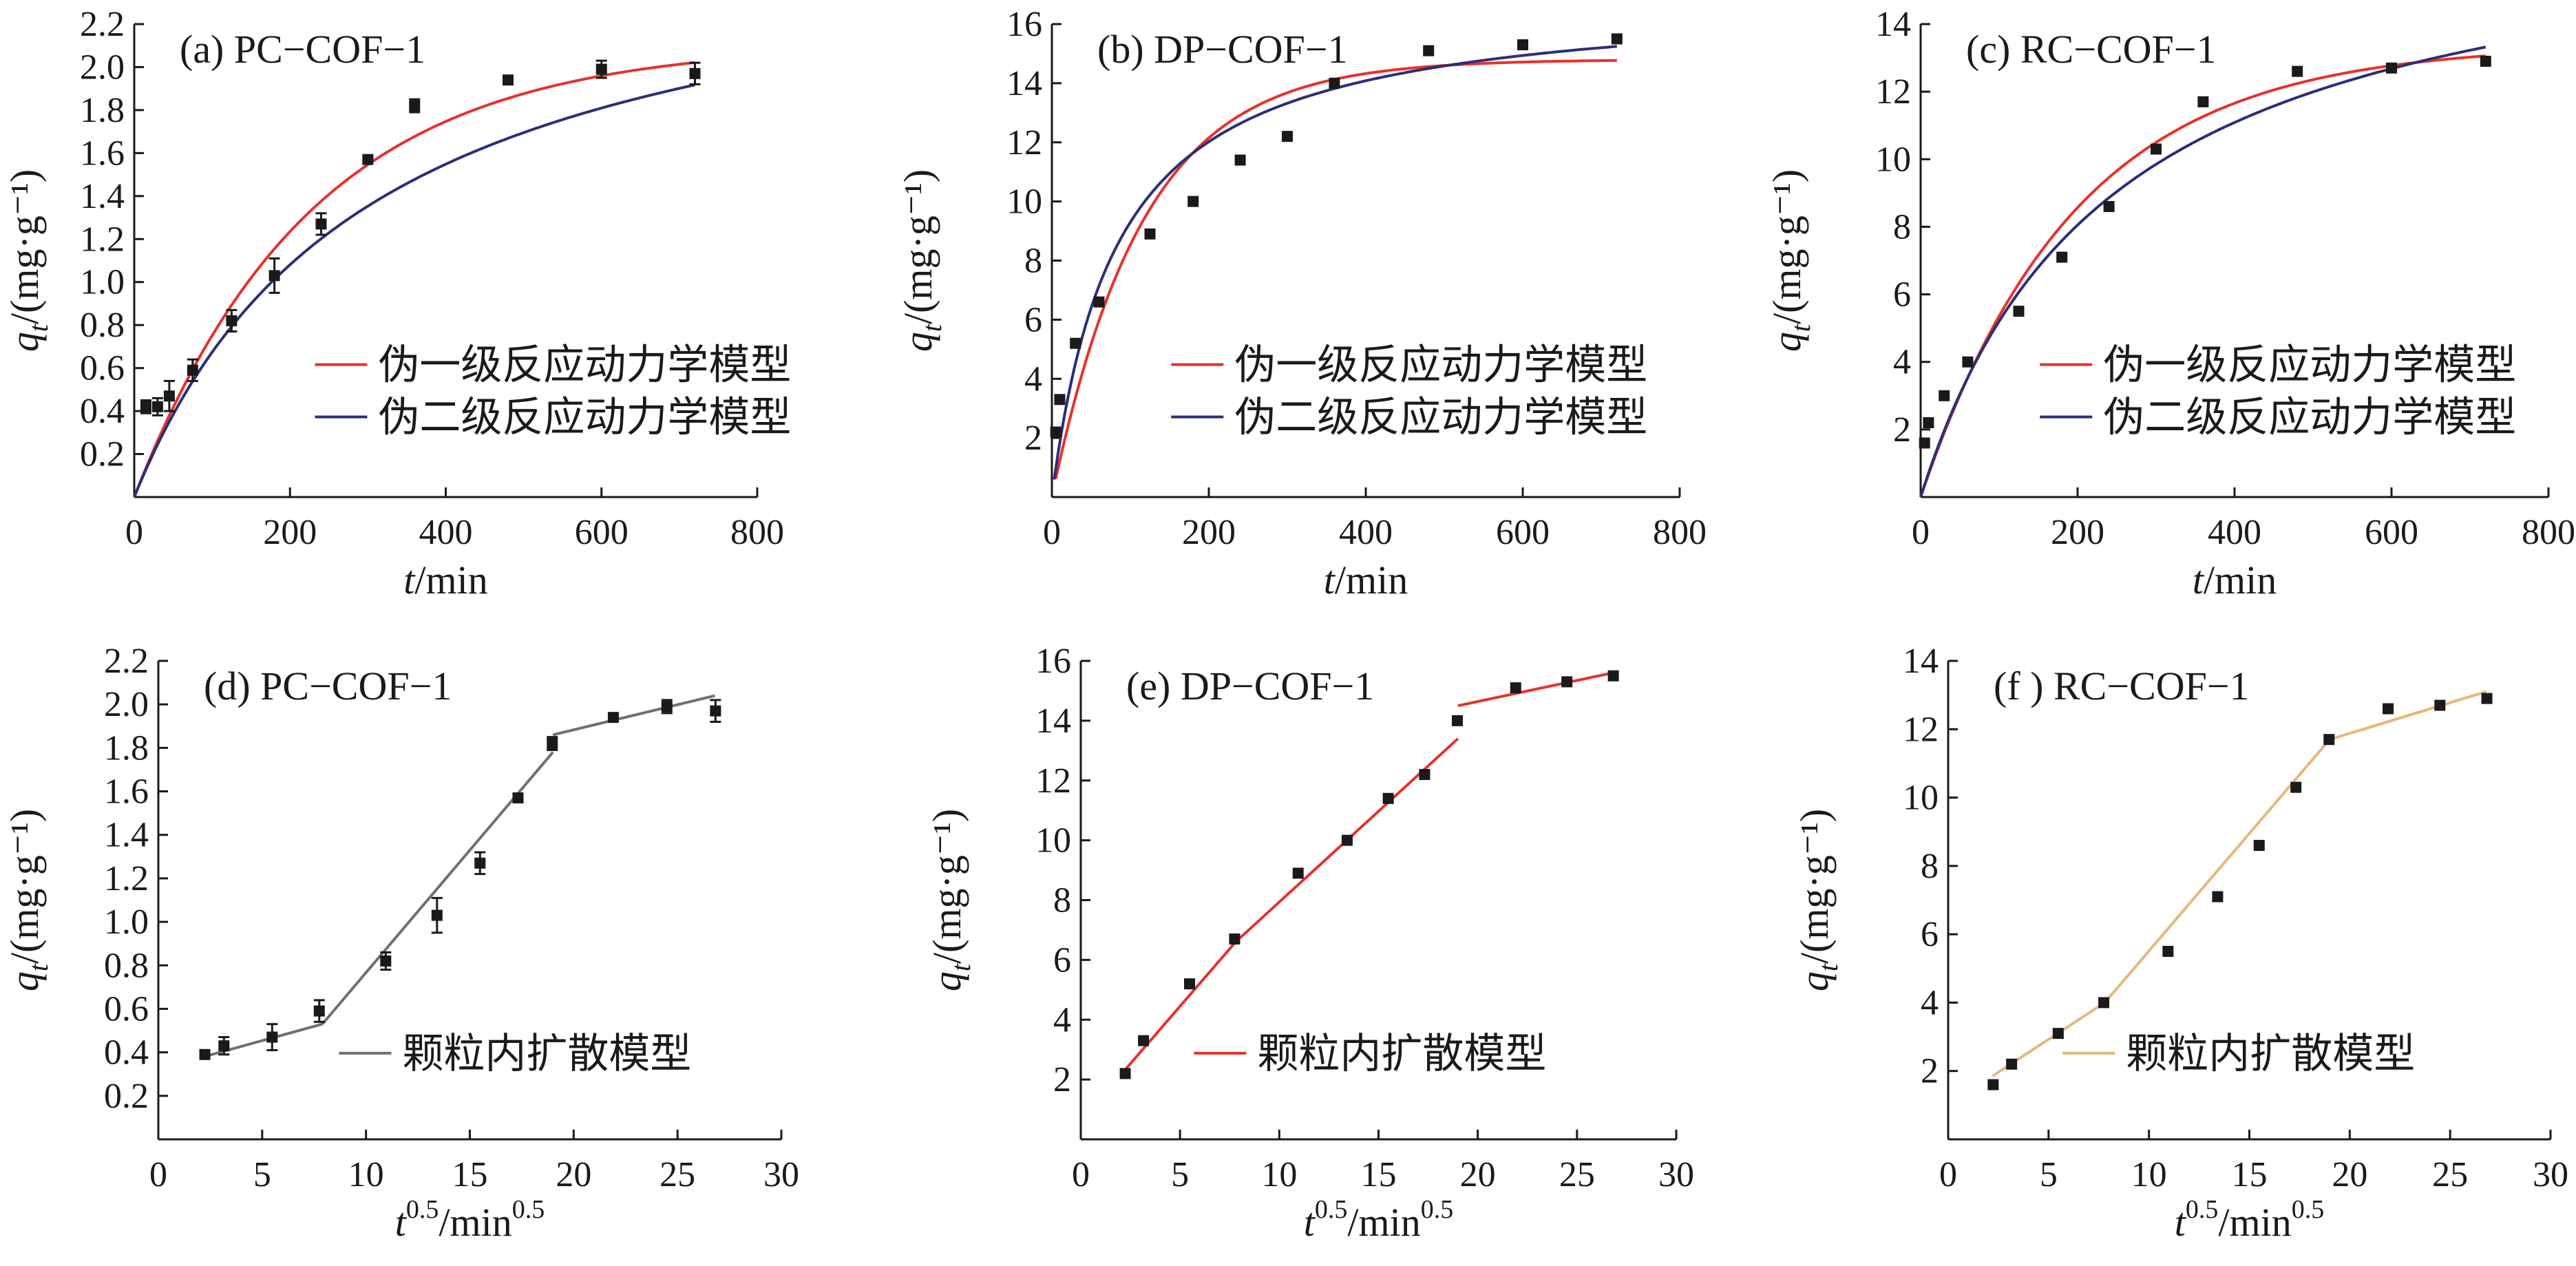  Describe the element at coordinates (2551, 1174) in the screenshot. I see `x-tick-label: 30` at that location.